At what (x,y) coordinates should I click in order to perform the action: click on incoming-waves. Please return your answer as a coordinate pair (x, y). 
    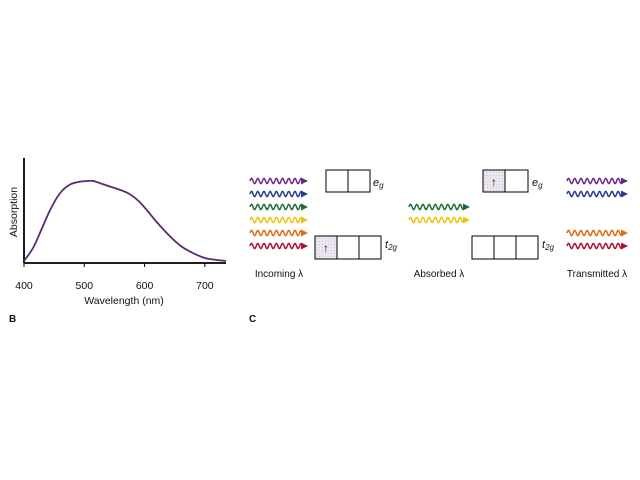
    Looking at the image, I should click on (278, 213).